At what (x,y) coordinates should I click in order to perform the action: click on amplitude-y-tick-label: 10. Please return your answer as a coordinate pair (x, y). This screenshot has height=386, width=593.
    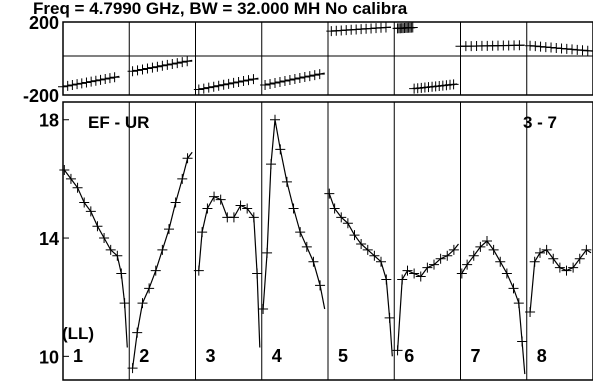
    Looking at the image, I should click on (49, 357).